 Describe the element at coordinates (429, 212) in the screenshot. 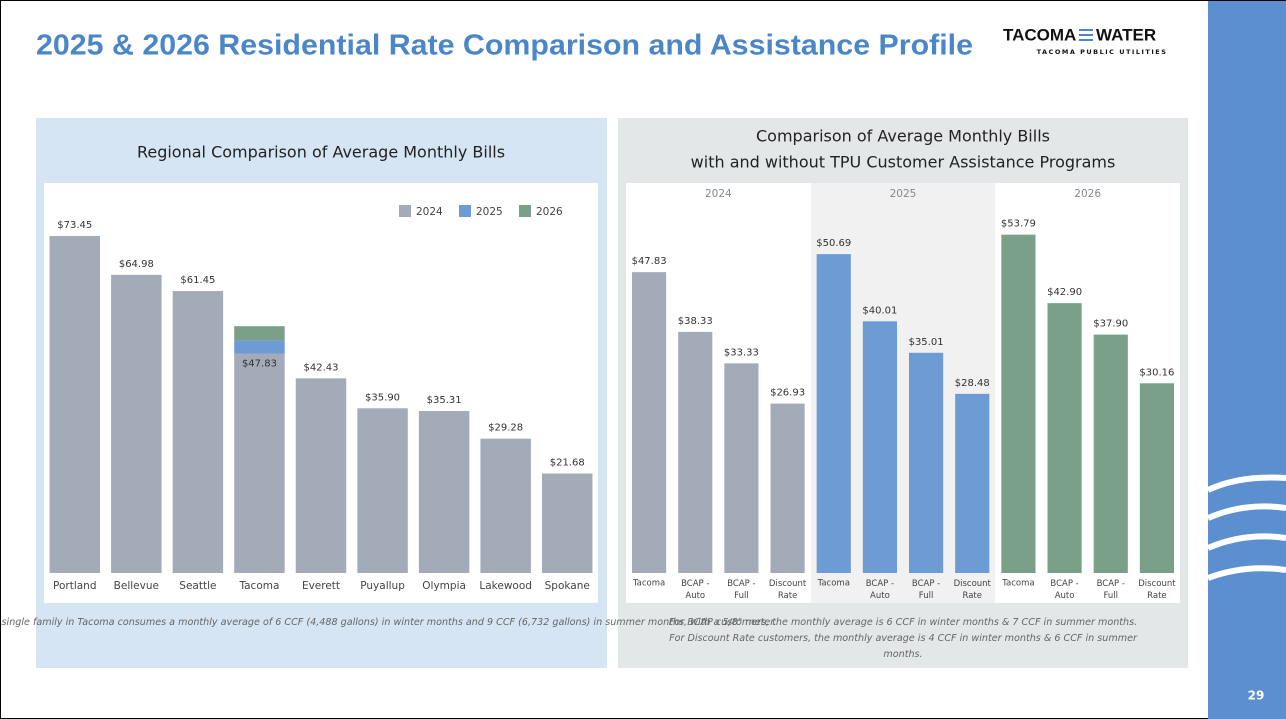

I see `legend-label: 2024` at that location.